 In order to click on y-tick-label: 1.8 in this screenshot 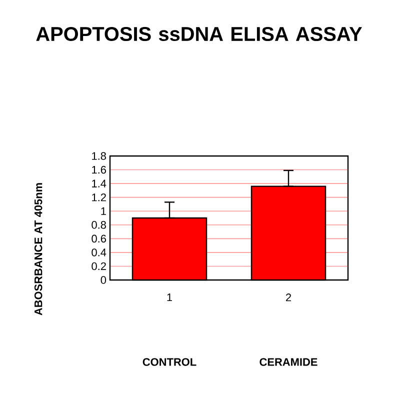, I will do `click(99, 156)`.